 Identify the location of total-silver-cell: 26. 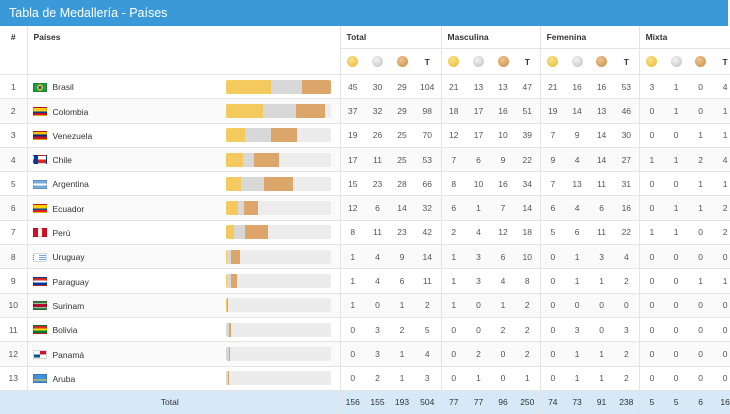
(378, 135).